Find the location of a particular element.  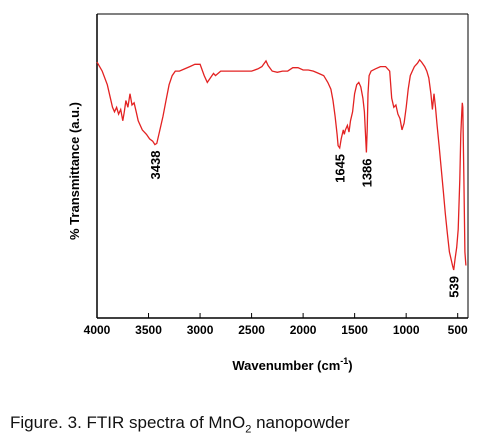

peak-label: 1386 is located at coordinates (366, 172).